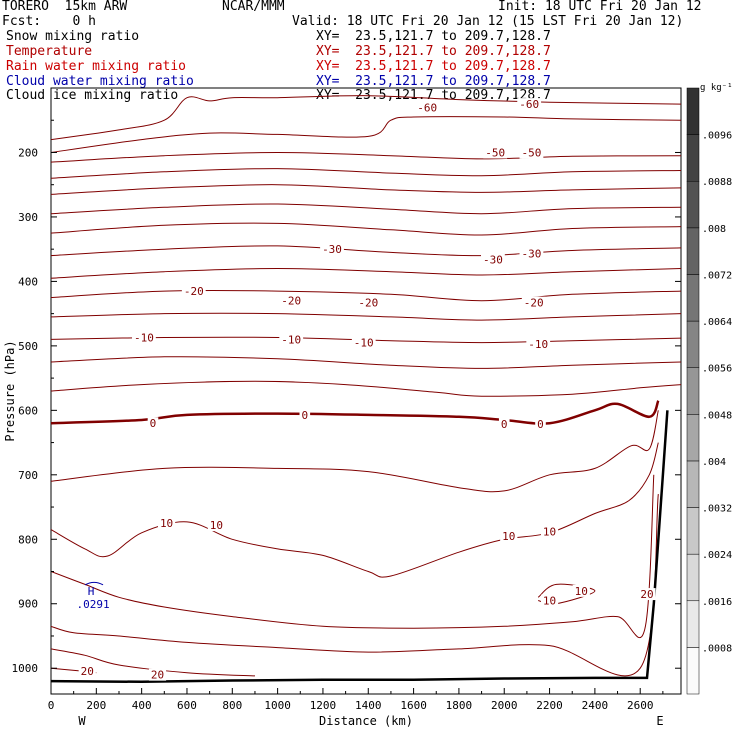 This screenshot has width=740, height=740. I want to click on model-title: TORERO 15km ARW, so click(65, 7).